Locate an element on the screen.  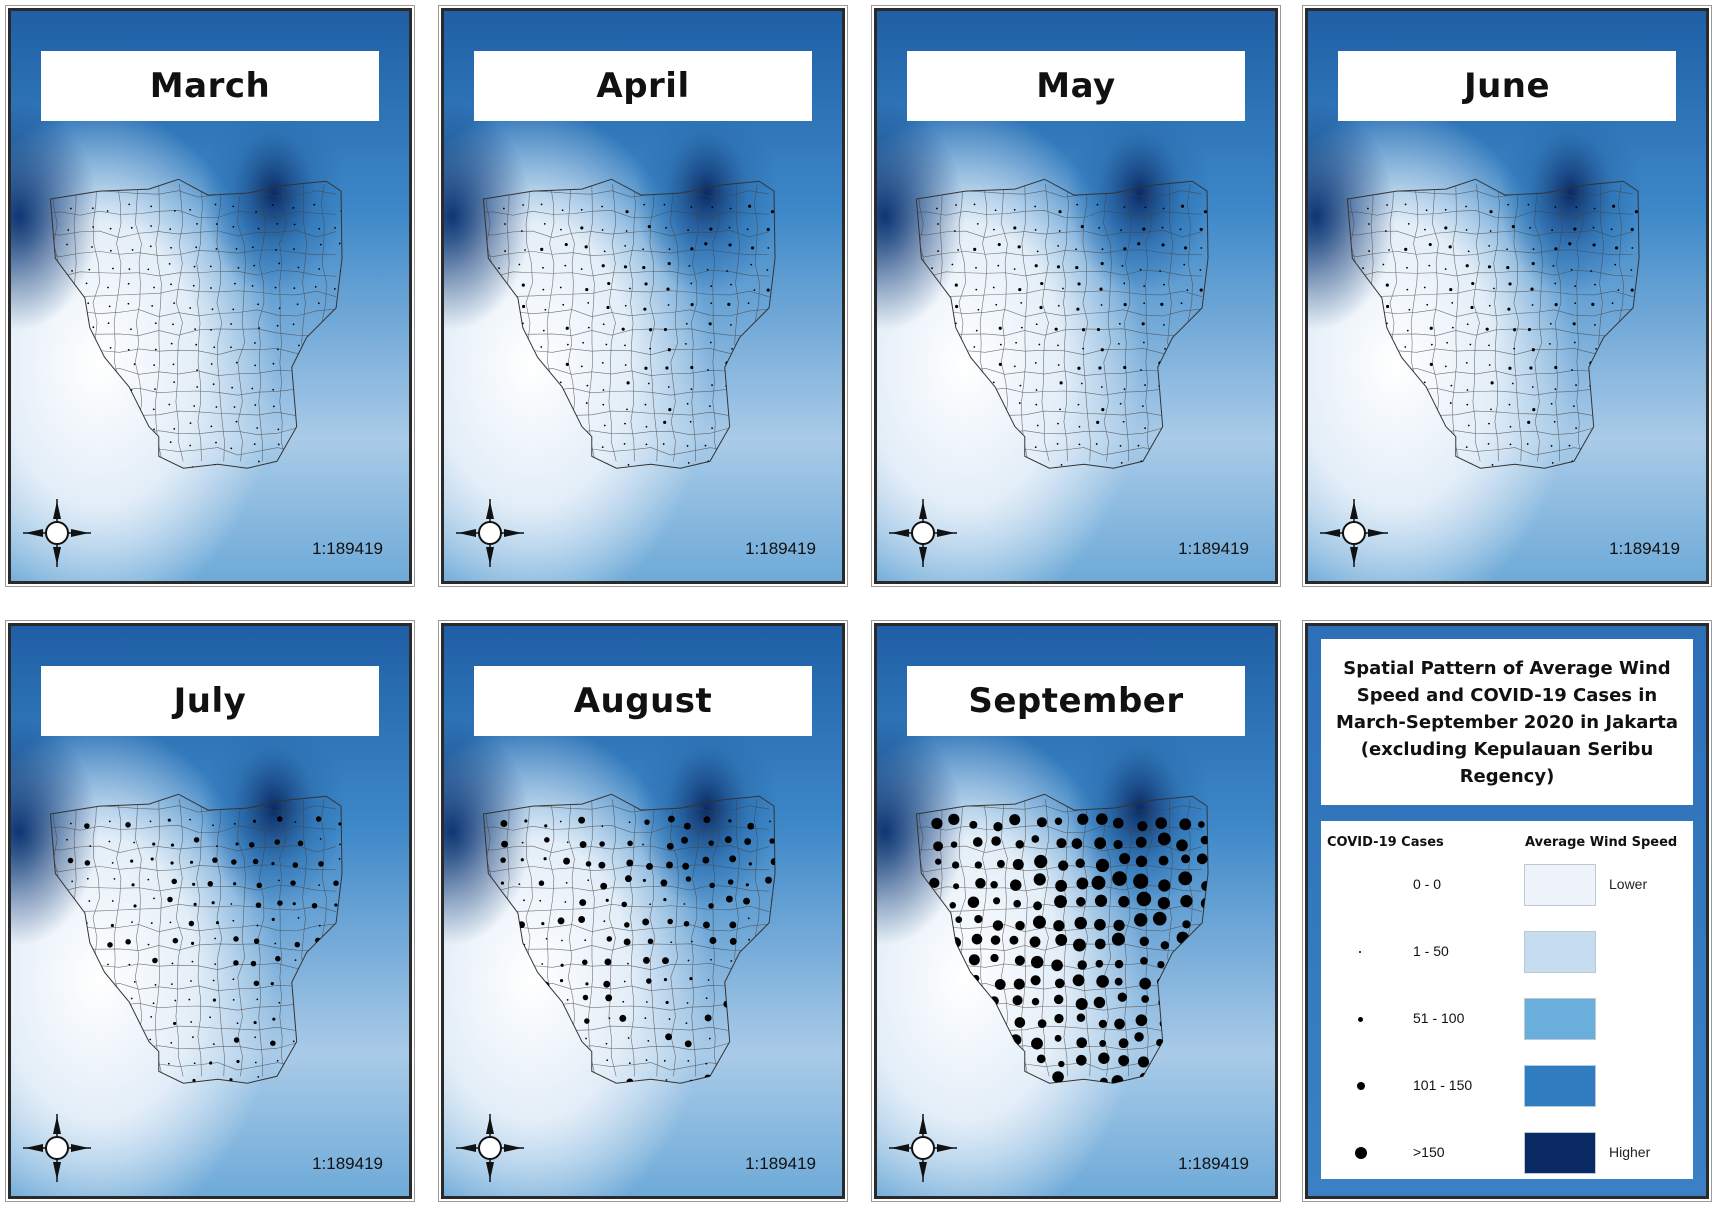
map-panel-may: May 1:189419 is located at coordinates (1076, 296).